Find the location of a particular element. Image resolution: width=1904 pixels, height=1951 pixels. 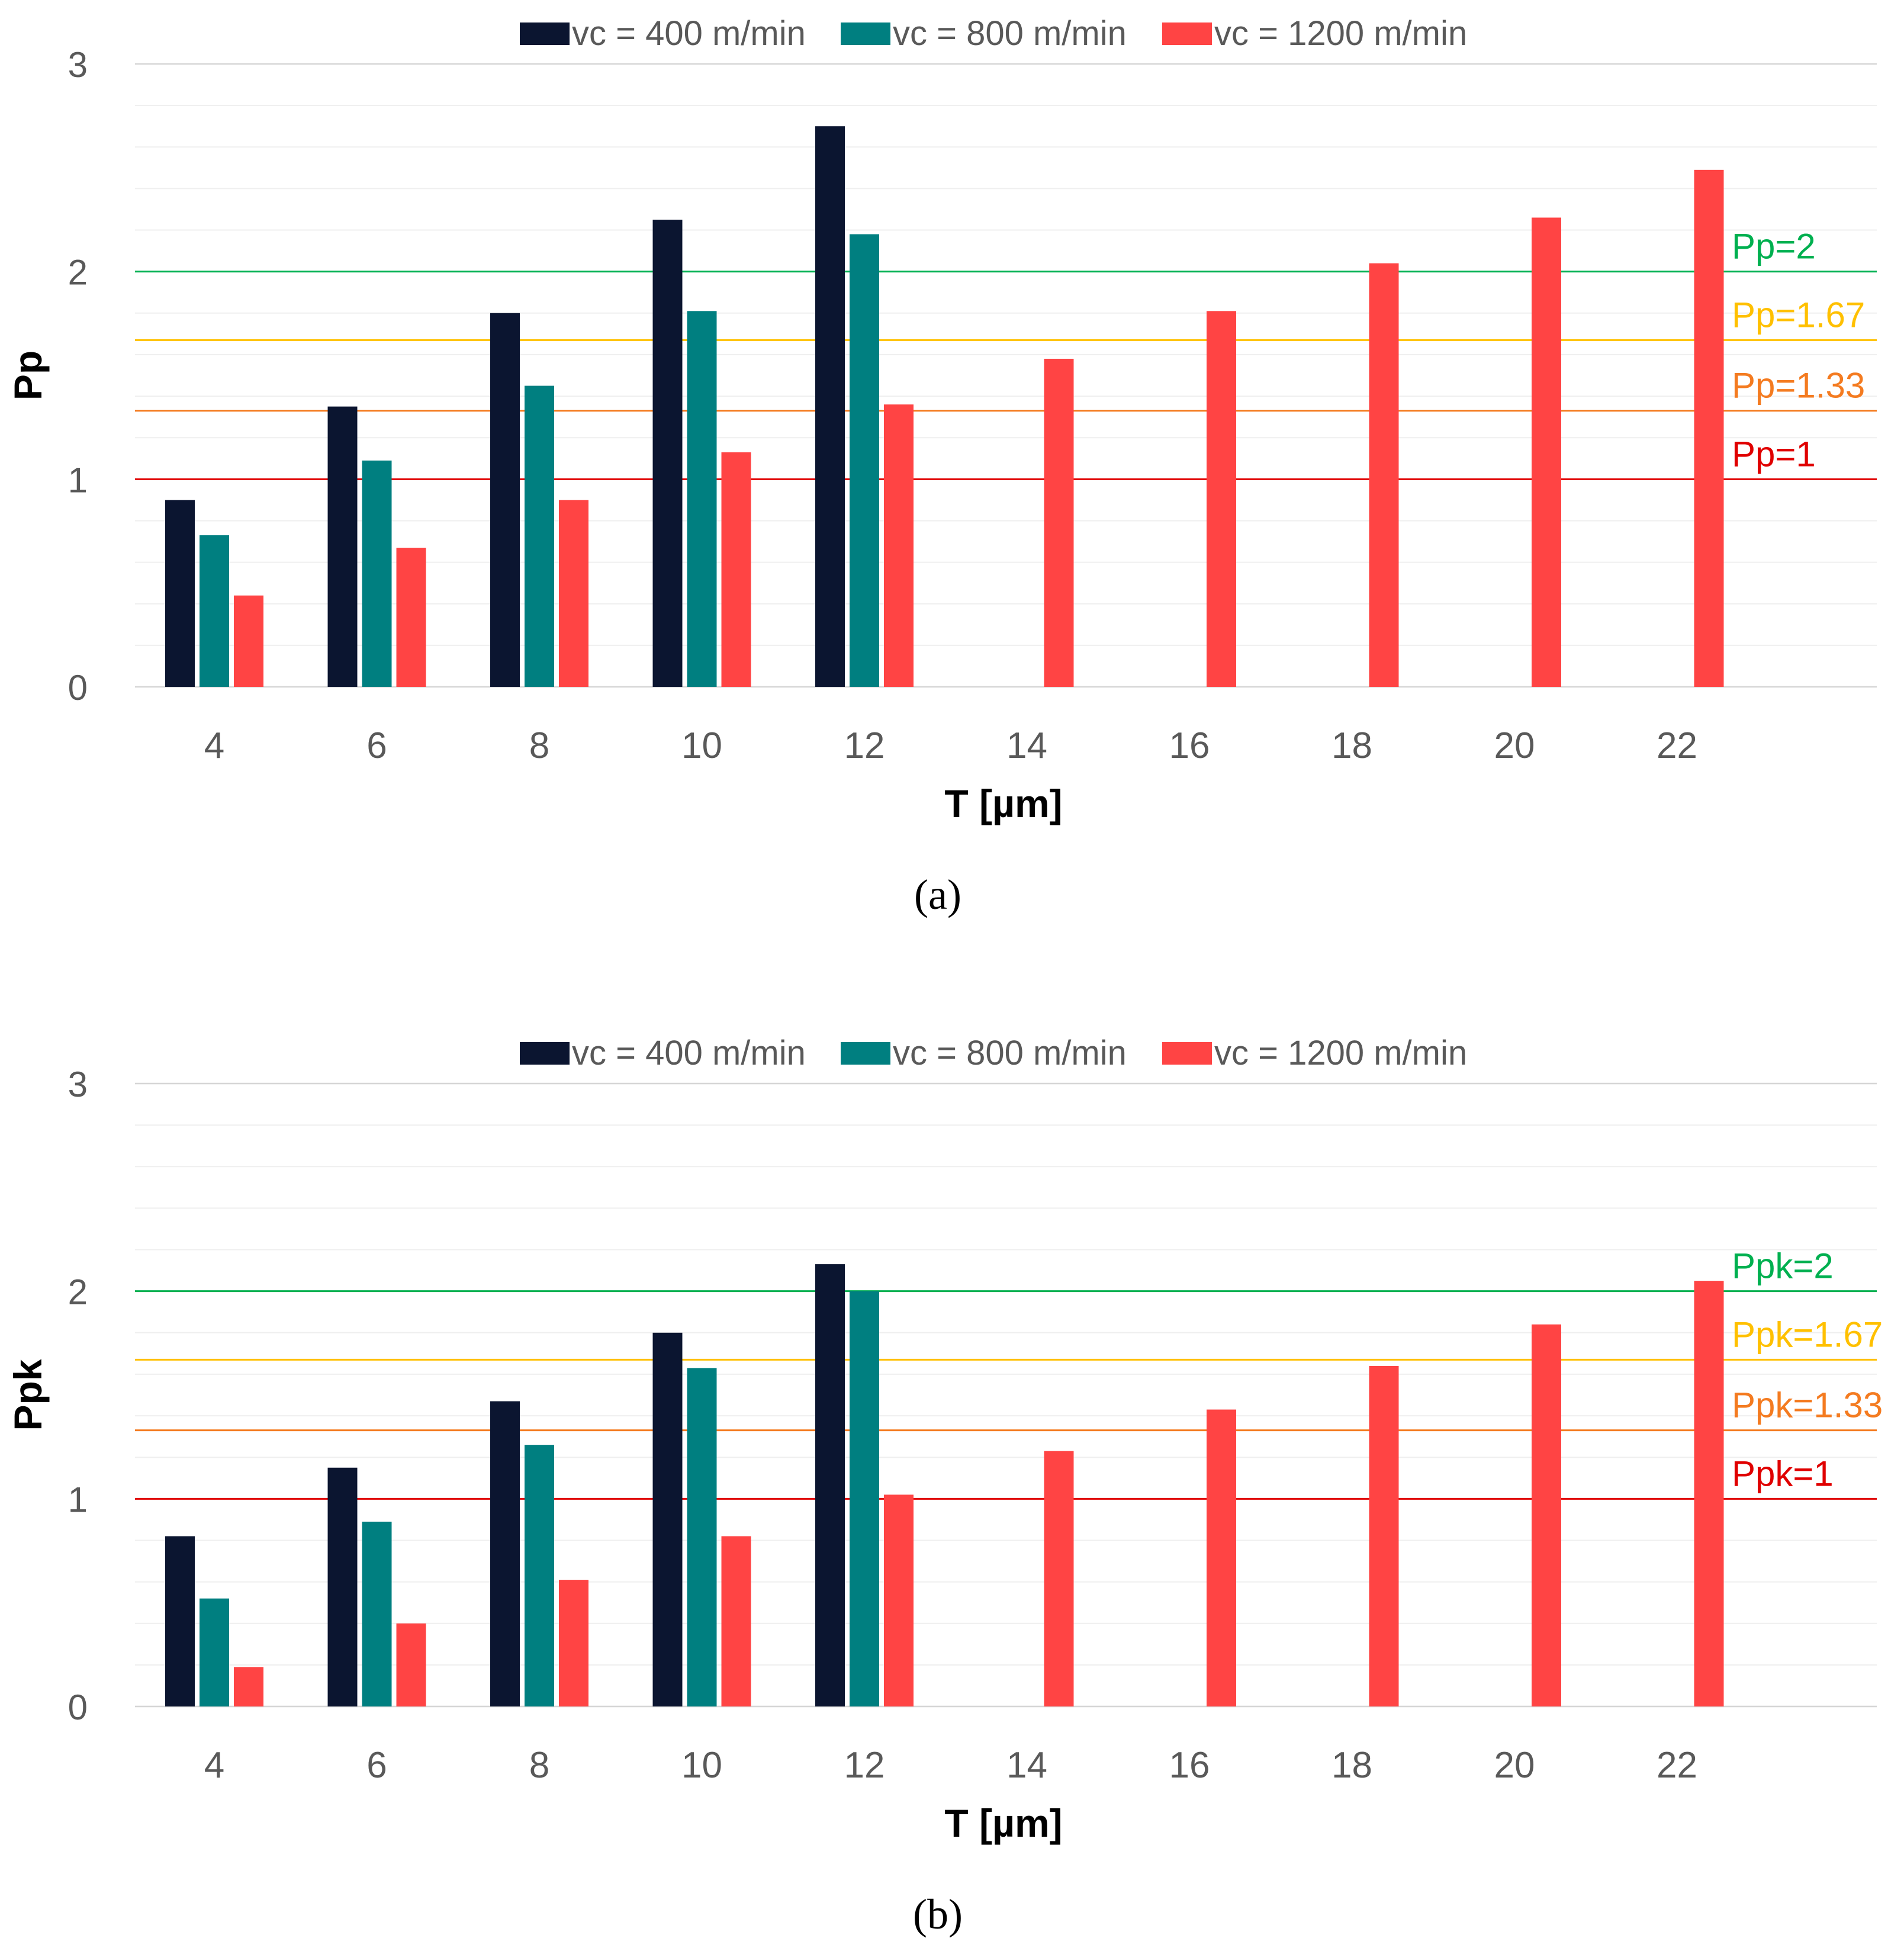

panel-caption: (b) is located at coordinates (938, 1915).